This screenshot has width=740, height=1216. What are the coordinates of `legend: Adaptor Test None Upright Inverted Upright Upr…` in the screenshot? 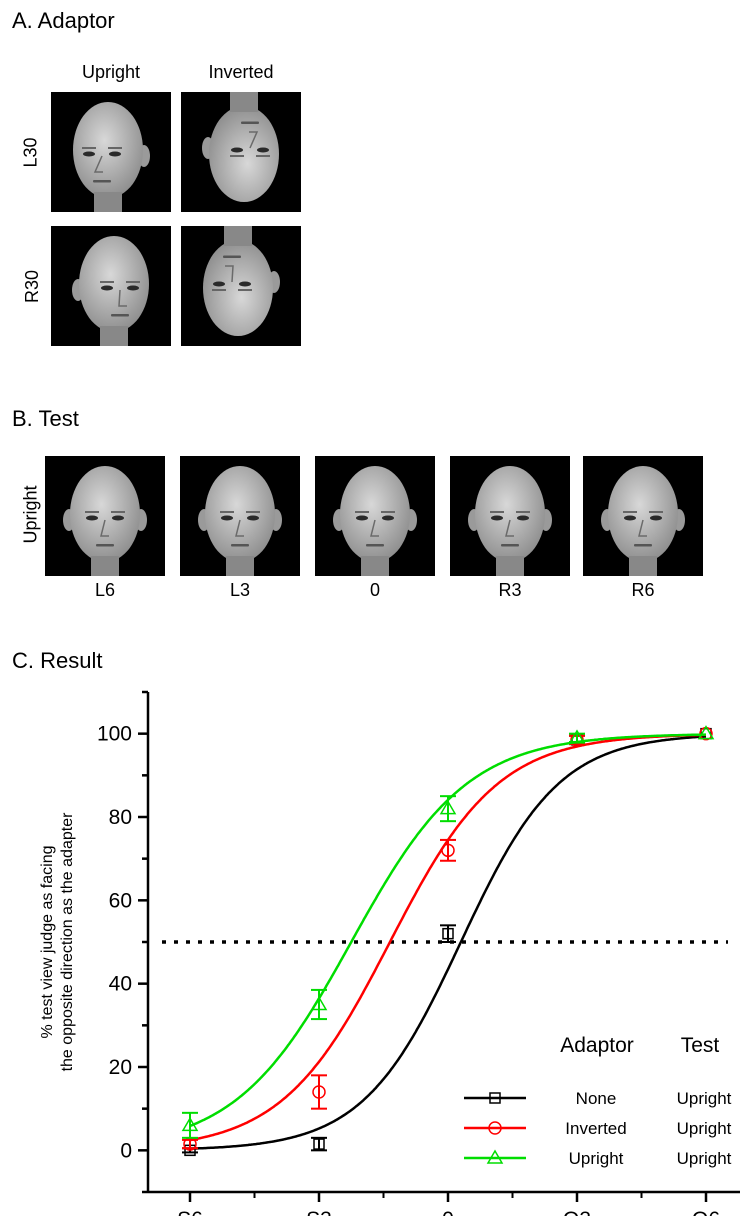 It's located at (598, 1101).